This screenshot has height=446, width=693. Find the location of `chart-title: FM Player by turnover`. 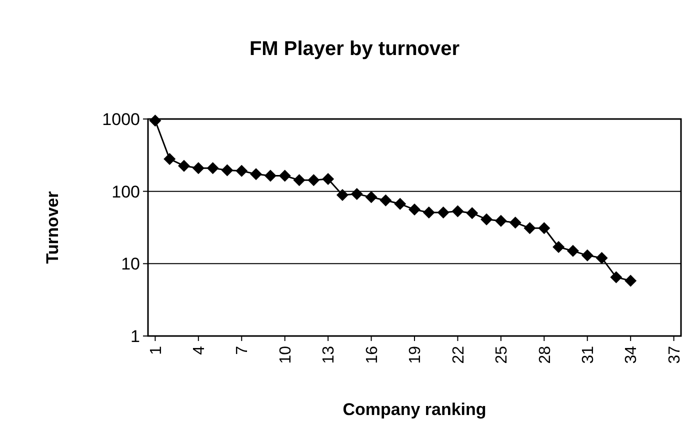

chart-title: FM Player by turnover is located at coordinates (354, 49).